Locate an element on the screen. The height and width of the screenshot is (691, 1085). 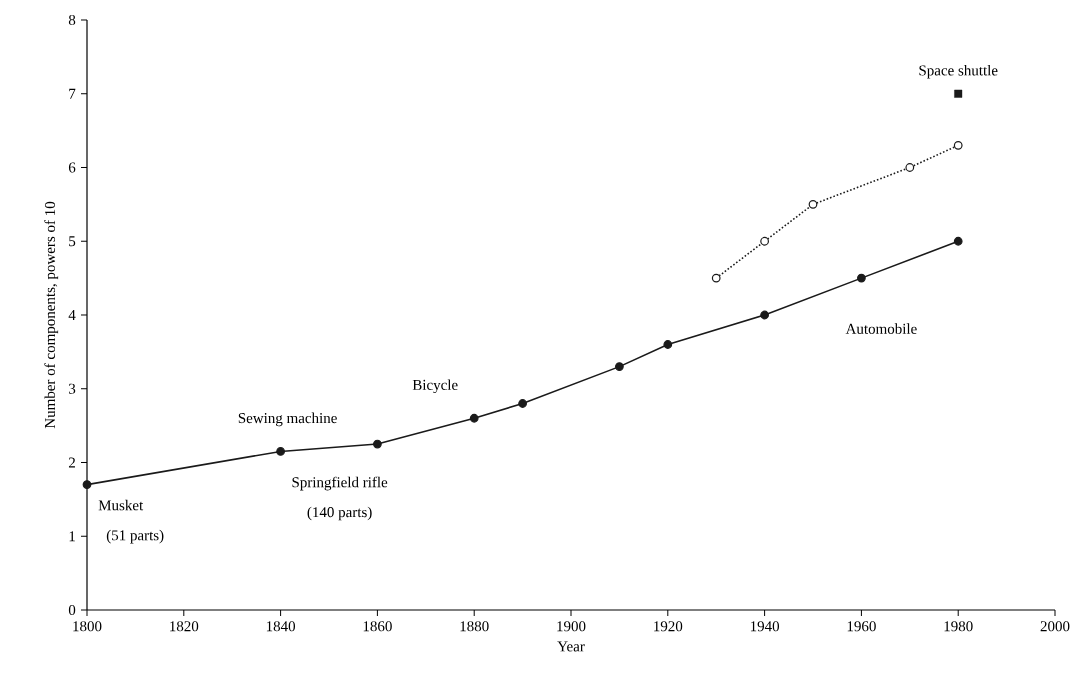
annotation: Springfield rifle is located at coordinates (340, 483).